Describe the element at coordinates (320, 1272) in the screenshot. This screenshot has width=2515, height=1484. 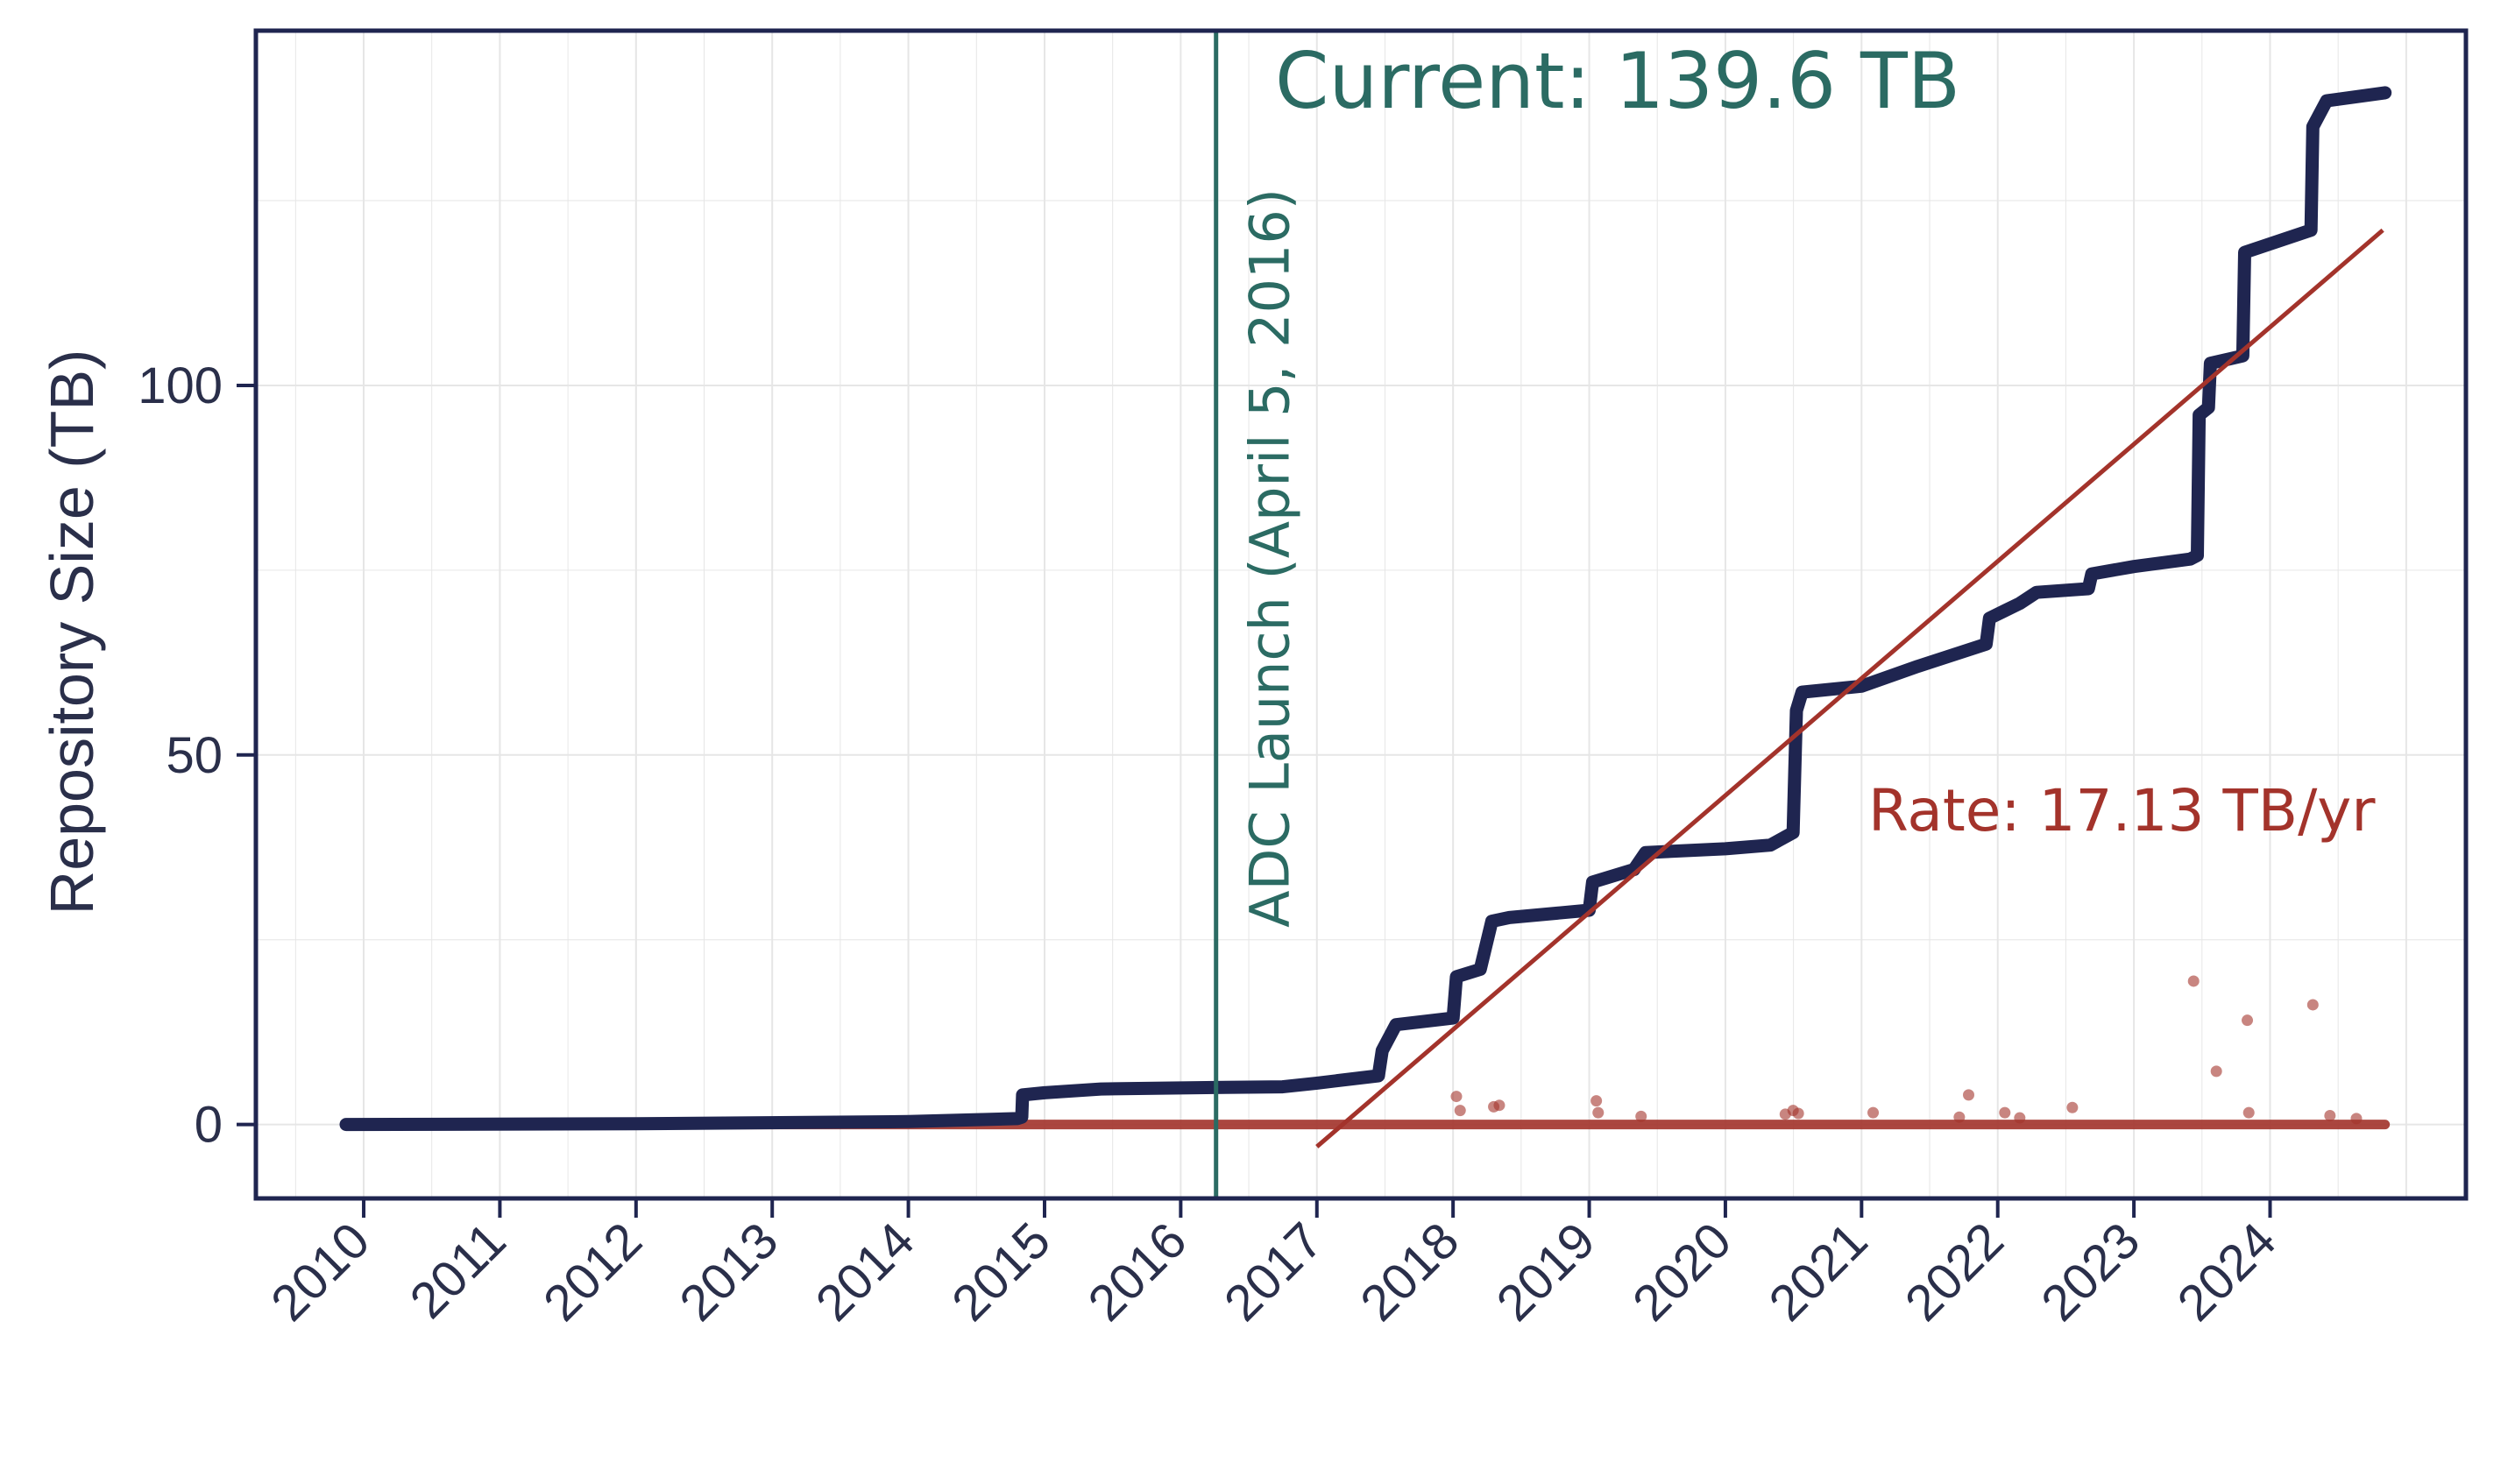
I see `x-tick-label: 2010` at that location.